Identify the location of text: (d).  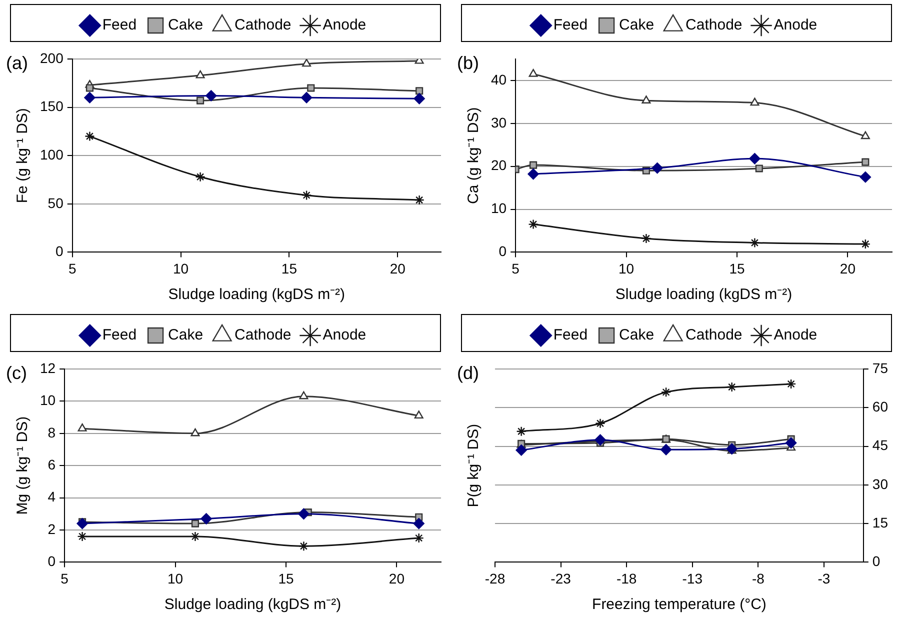
(468, 372).